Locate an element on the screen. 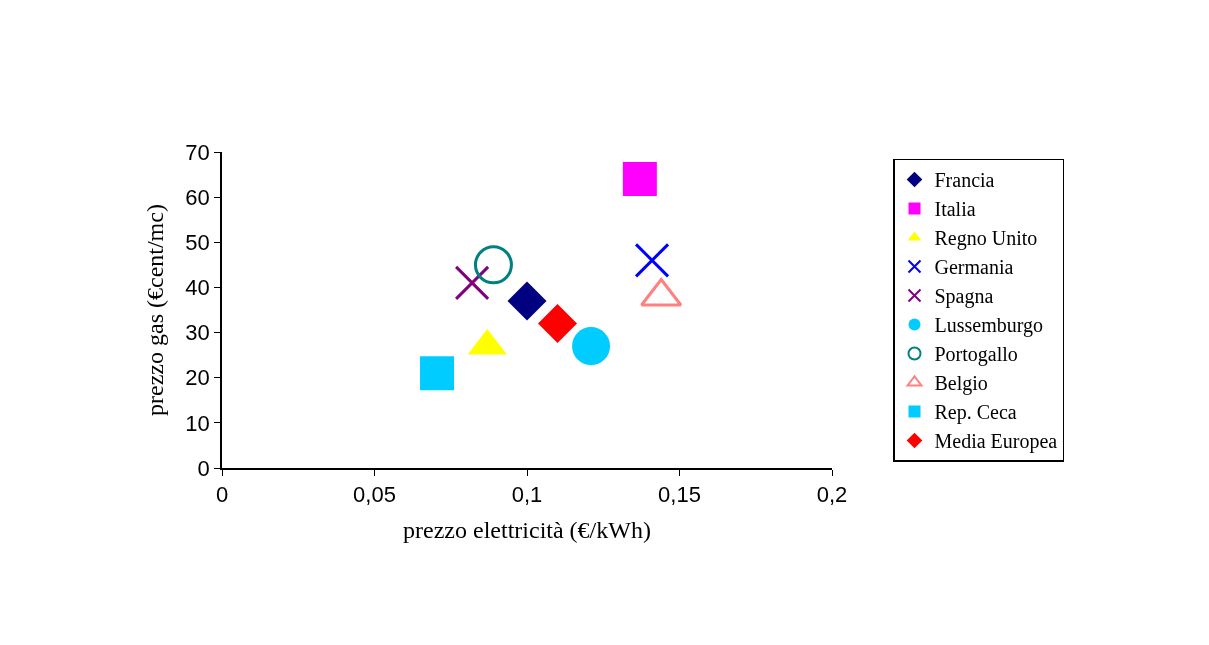  x-tick-label: 0,15 is located at coordinates (679, 495).